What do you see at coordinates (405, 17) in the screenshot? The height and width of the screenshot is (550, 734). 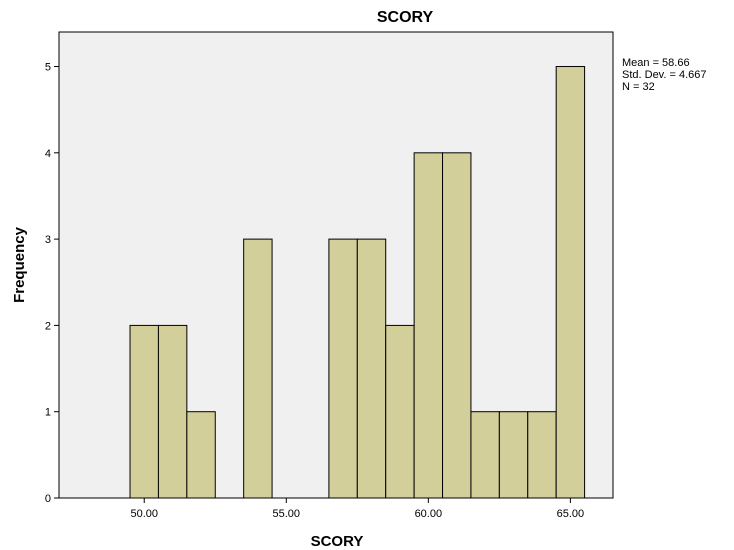 I see `chart-title: SCORY` at bounding box center [405, 17].